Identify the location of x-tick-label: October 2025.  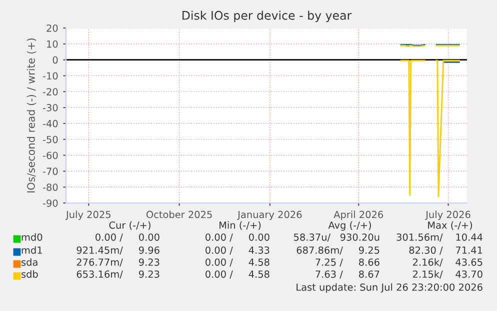
(179, 214).